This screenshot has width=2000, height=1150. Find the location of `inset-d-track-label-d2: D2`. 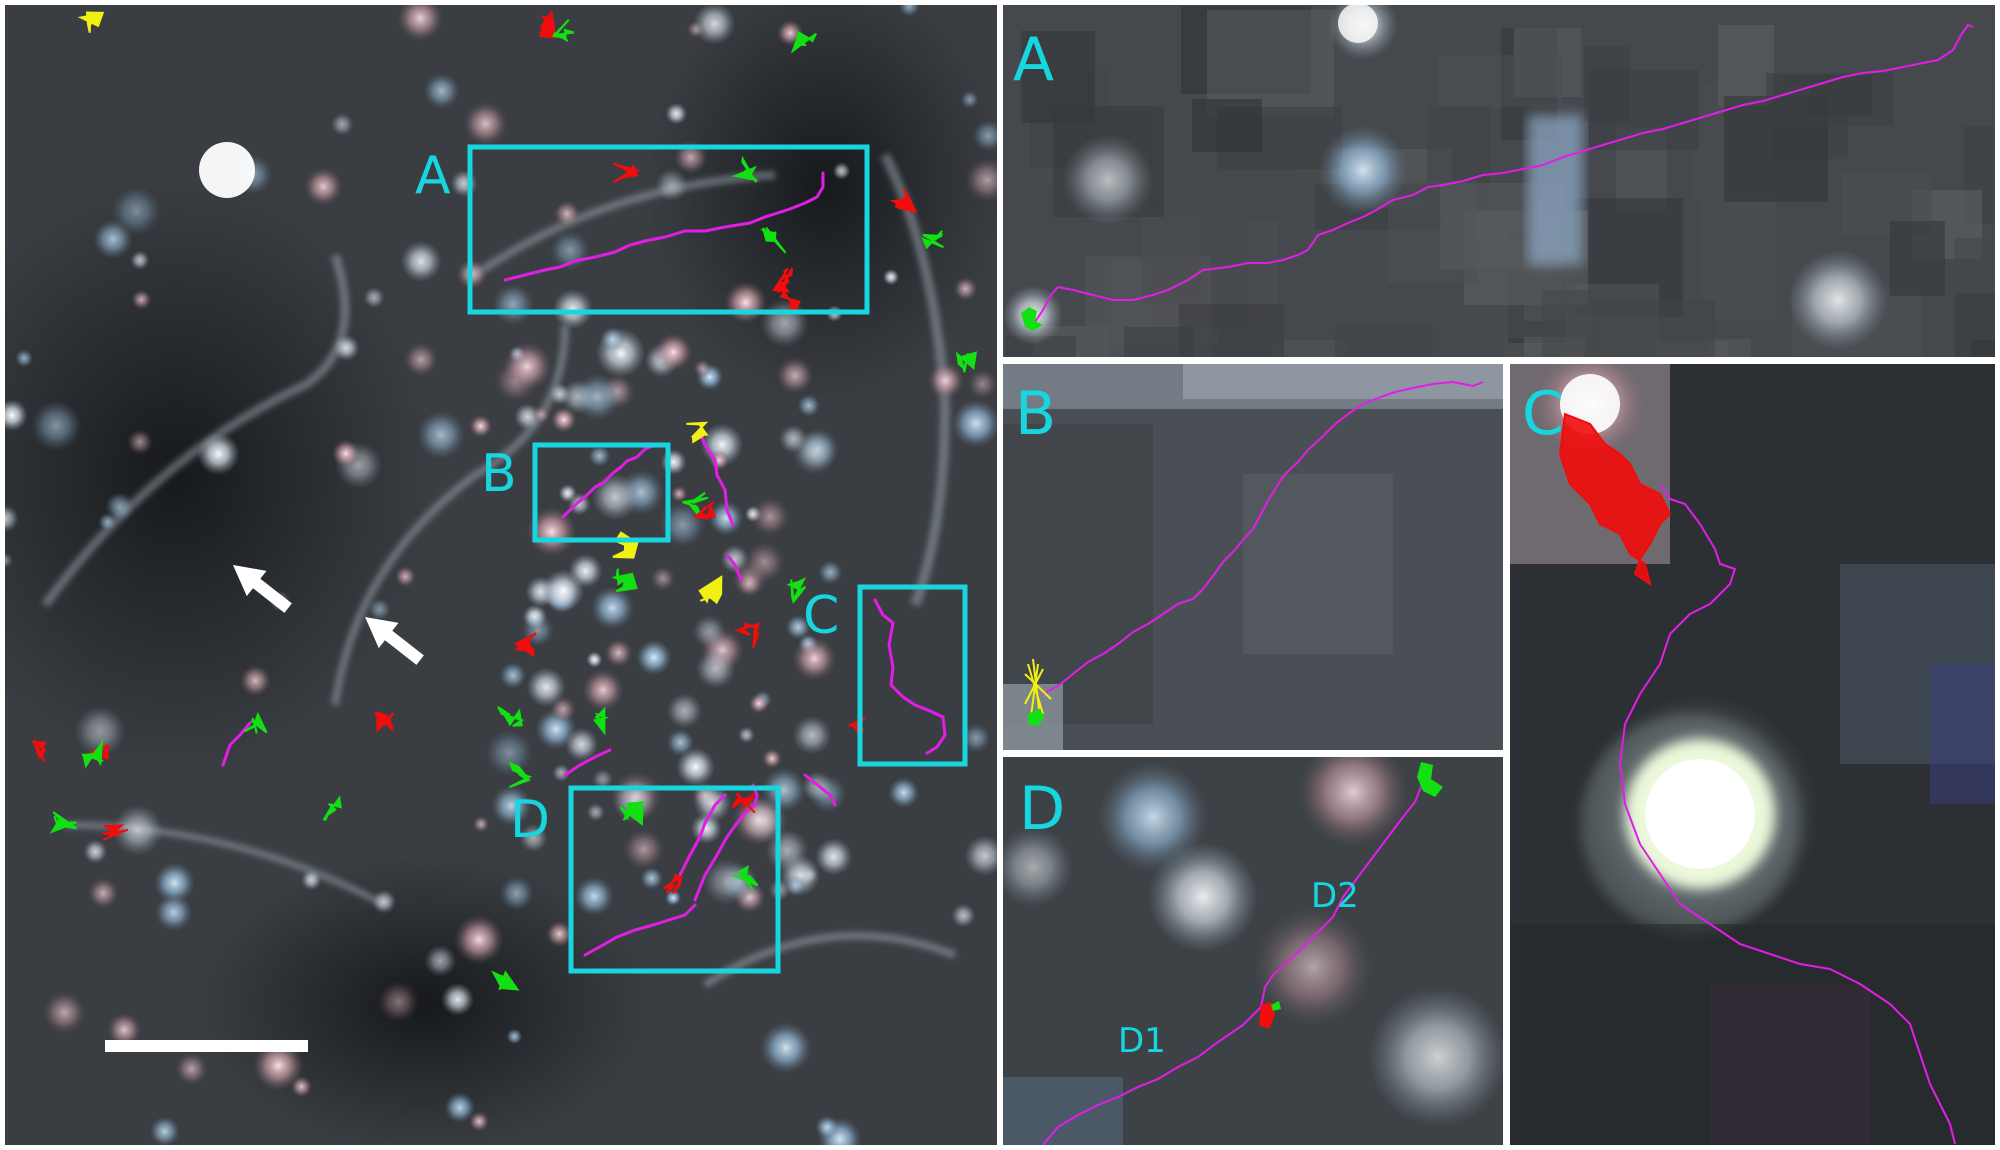

inset-d-track-label-d2: D2 is located at coordinates (1335, 896).